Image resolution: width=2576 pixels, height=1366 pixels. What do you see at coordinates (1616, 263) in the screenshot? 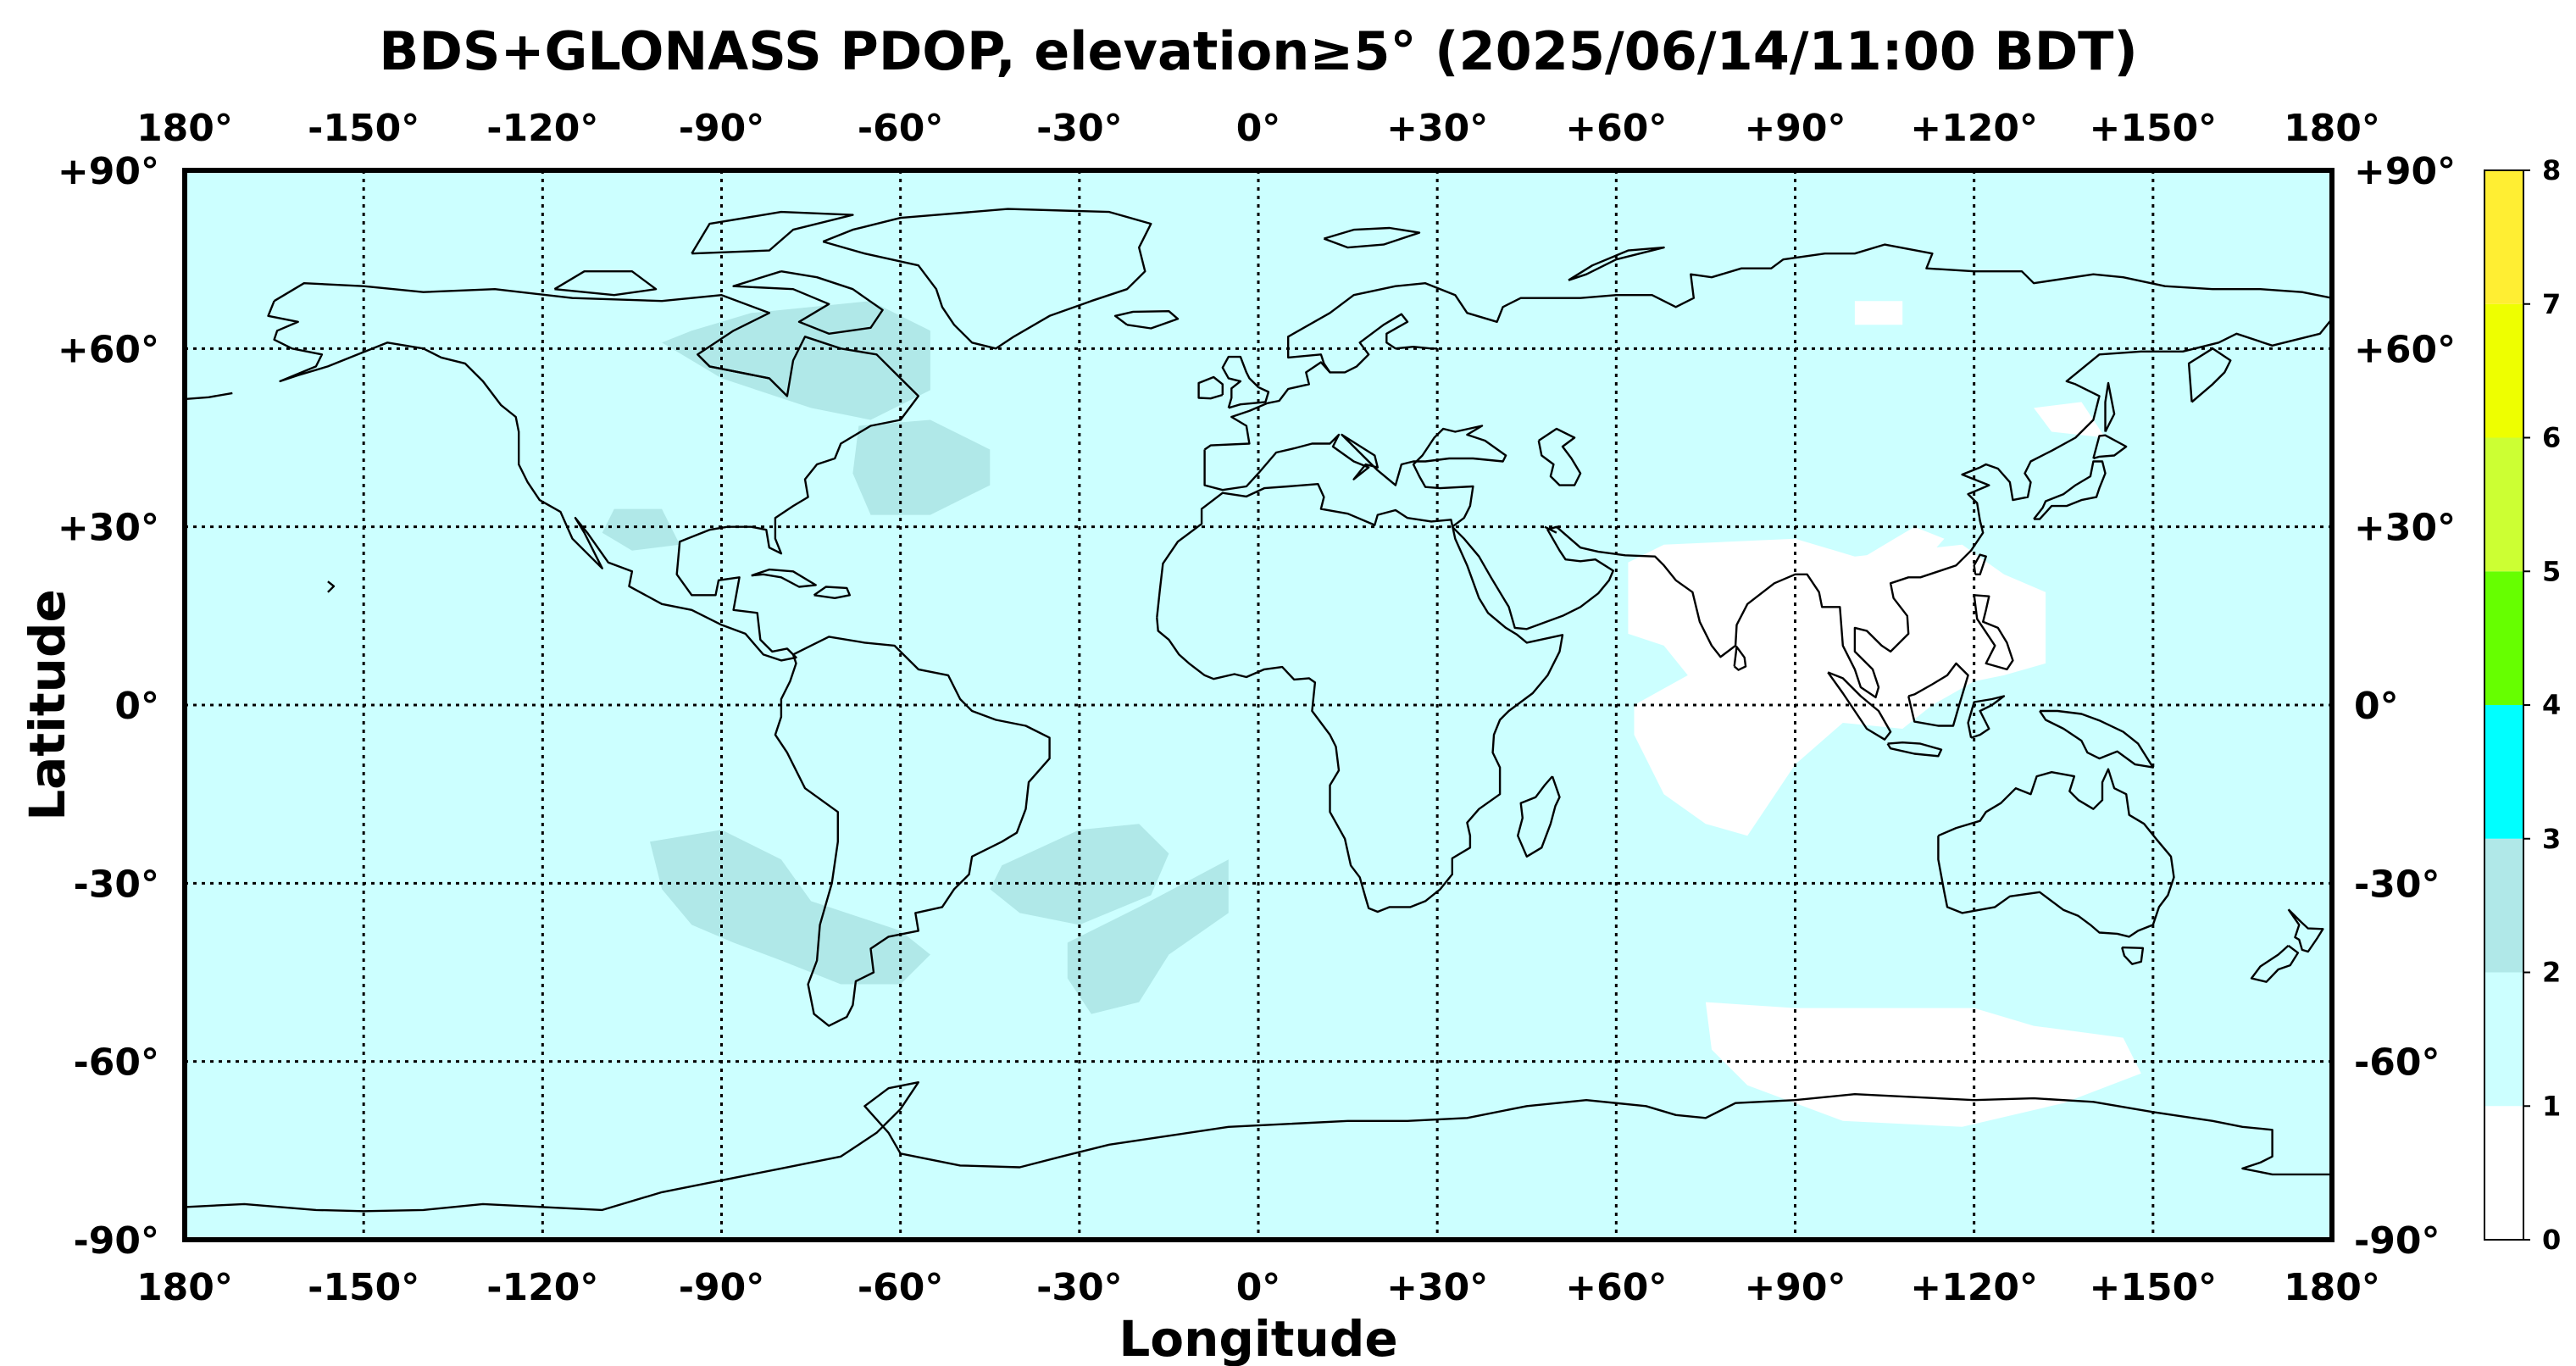
I see `coast-novaya-zemlya` at bounding box center [1616, 263].